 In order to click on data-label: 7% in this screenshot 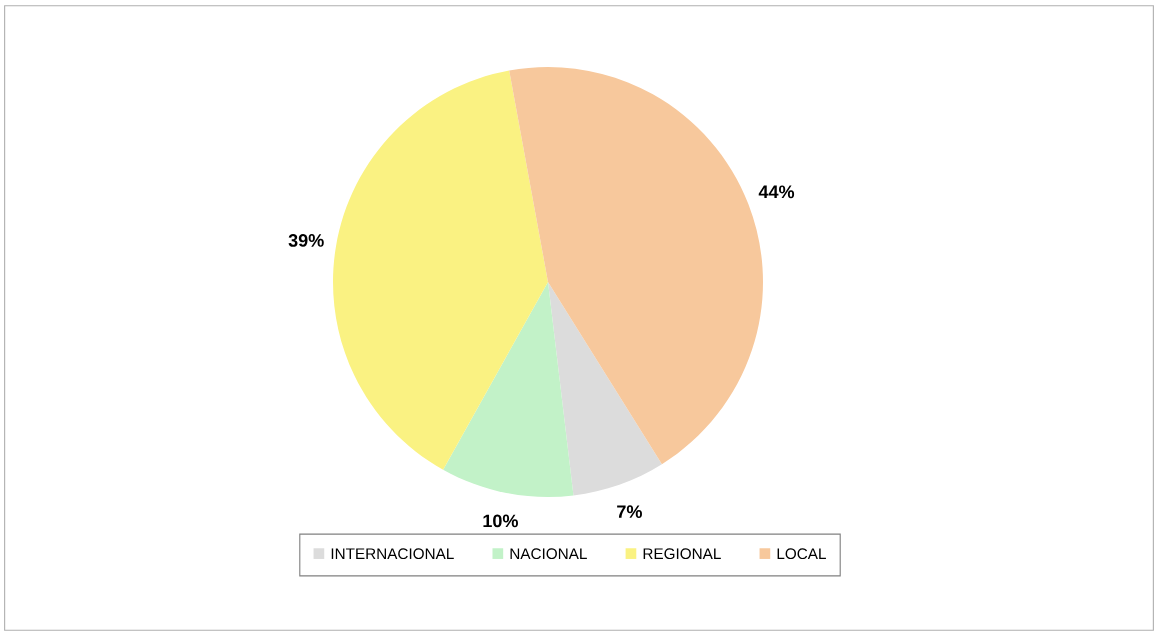, I will do `click(629, 511)`.